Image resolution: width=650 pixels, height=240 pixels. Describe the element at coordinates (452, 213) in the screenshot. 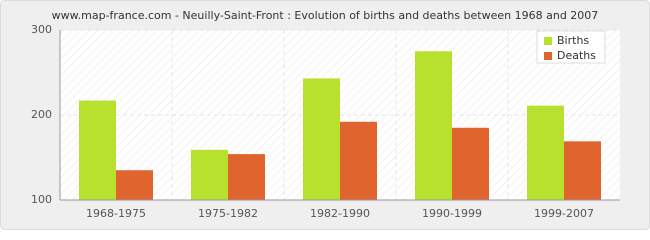

I see `x-tick-label: 1990-1999` at that location.